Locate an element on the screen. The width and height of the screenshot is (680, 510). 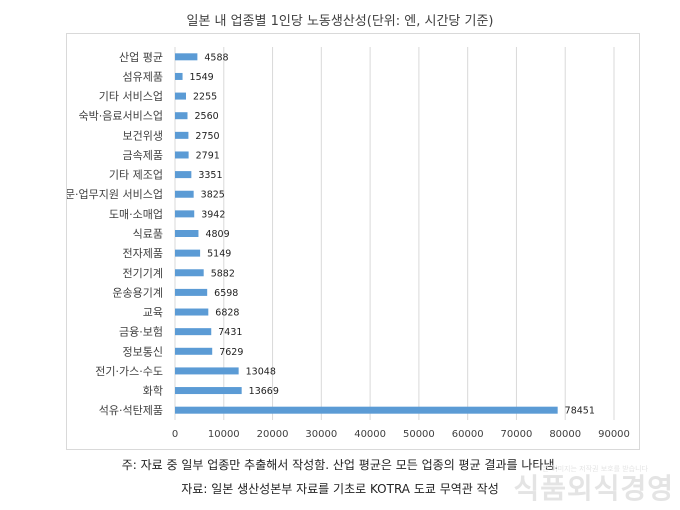
data-label: 7431 is located at coordinates (230, 332).